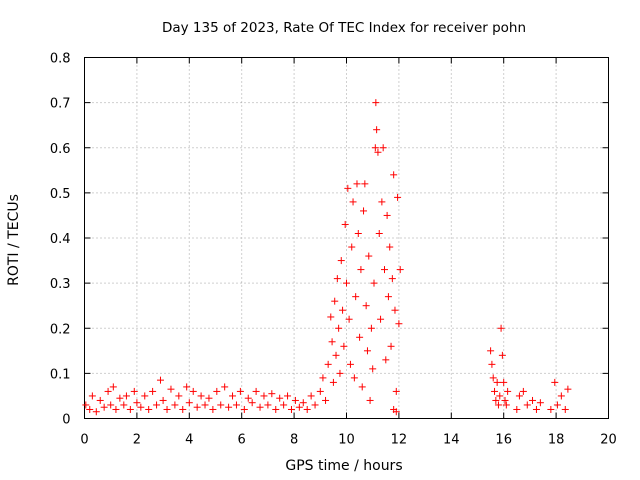 This screenshot has width=640, height=480. What do you see at coordinates (66, 420) in the screenshot?
I see `y-tick-label: 0` at bounding box center [66, 420].